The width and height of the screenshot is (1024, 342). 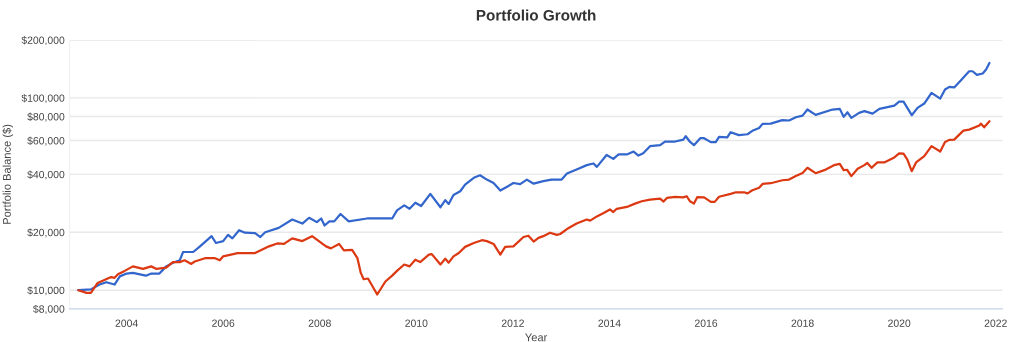 What do you see at coordinates (536, 337) in the screenshot?
I see `x-axis-title: Year` at bounding box center [536, 337].